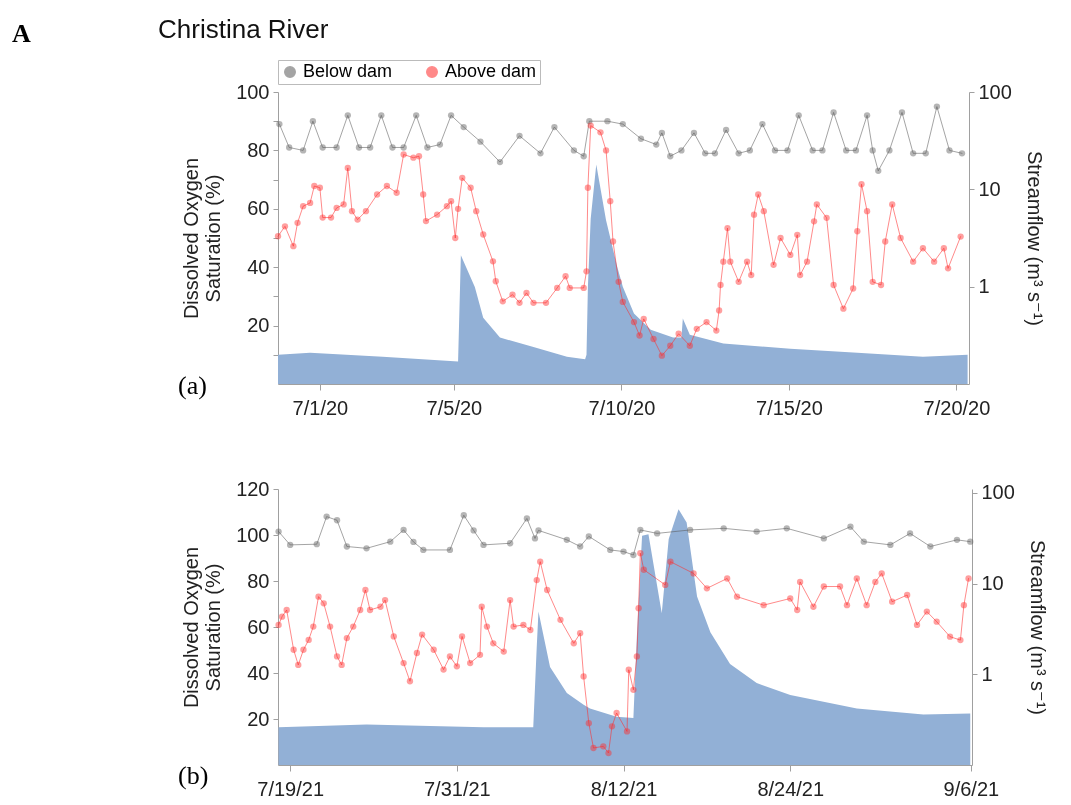 The height and width of the screenshot is (805, 1071). I want to click on x-tick-label: 7/20/20, so click(957, 407).